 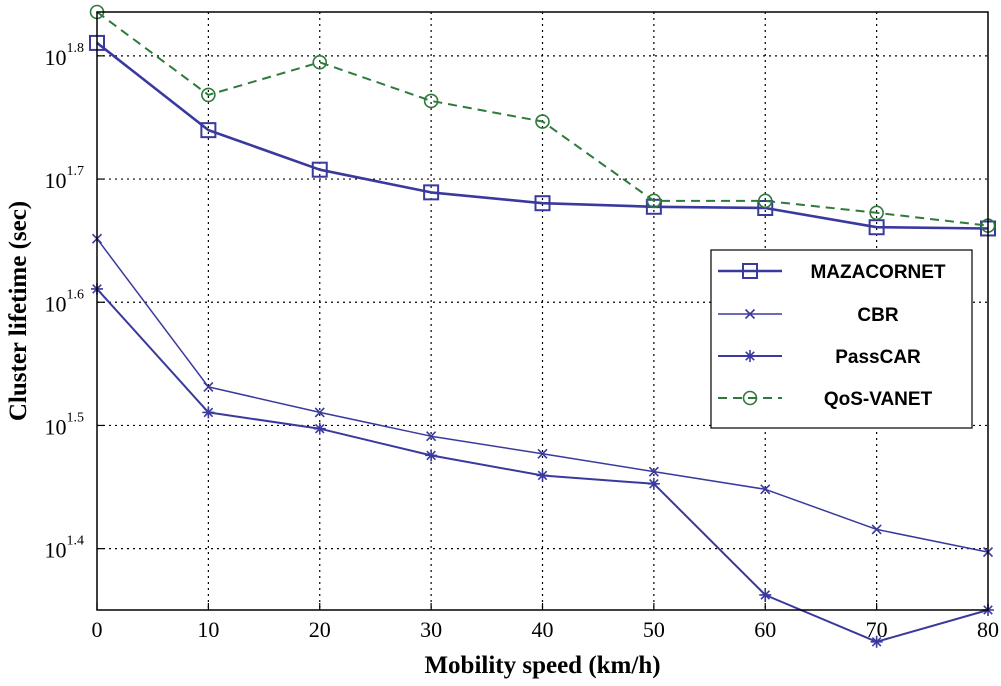 What do you see at coordinates (208, 629) in the screenshot?
I see `x-tick-label: 10` at bounding box center [208, 629].